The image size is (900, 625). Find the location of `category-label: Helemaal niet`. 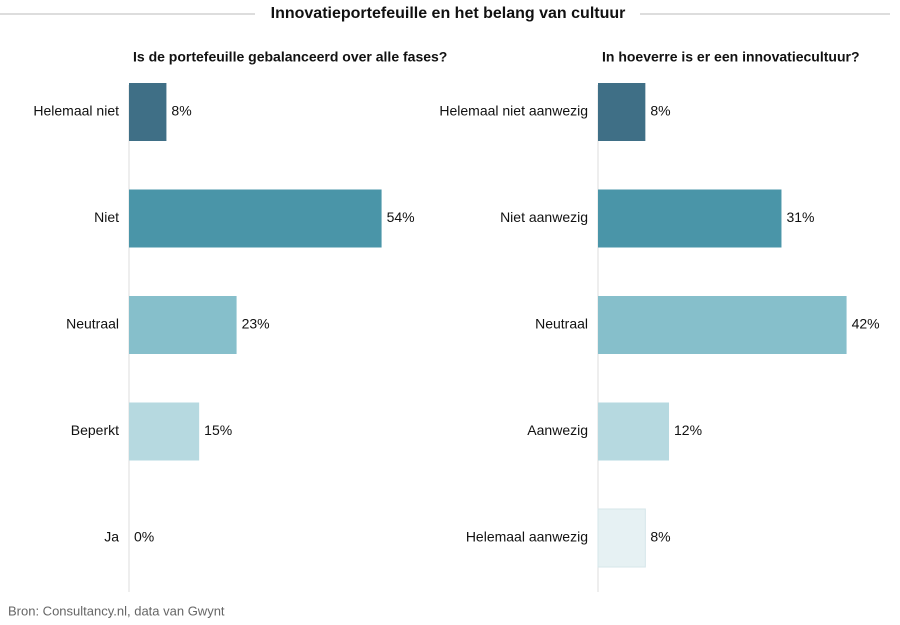

category-label: Helemaal niet is located at coordinates (76, 111).